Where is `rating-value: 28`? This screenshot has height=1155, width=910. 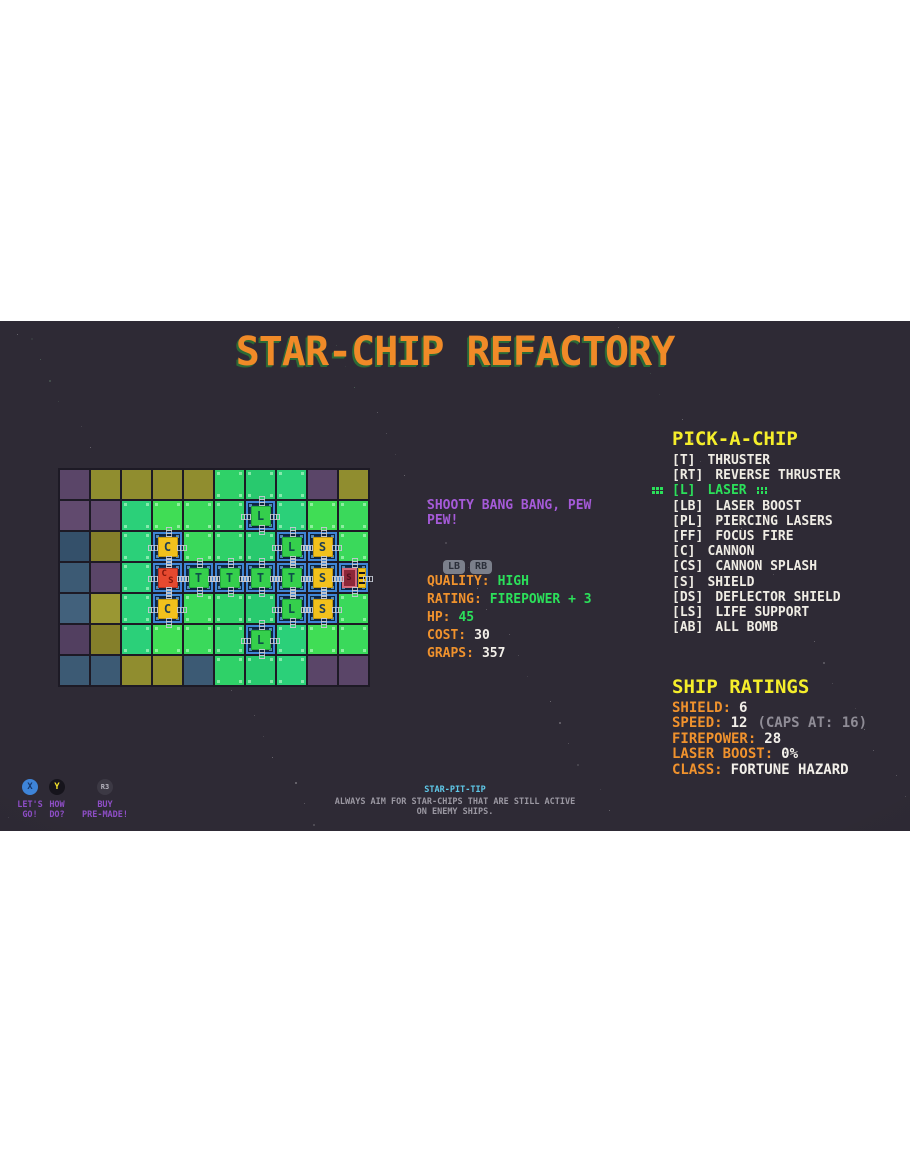 rating-value: 28 is located at coordinates (773, 738).